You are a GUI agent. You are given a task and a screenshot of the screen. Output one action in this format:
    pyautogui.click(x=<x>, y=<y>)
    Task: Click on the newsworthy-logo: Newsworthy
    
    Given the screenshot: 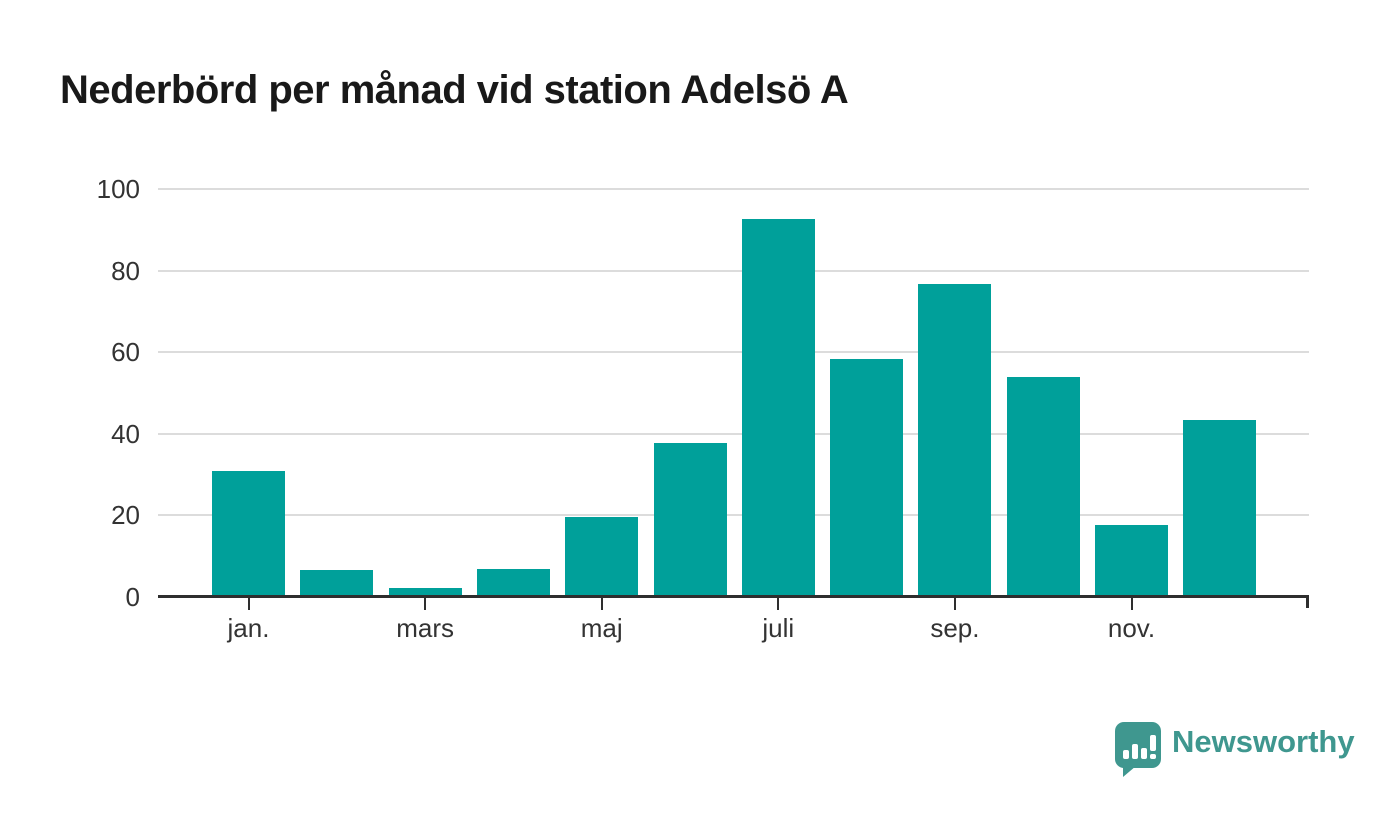 What is the action you would take?
    pyautogui.click(x=1240, y=752)
    